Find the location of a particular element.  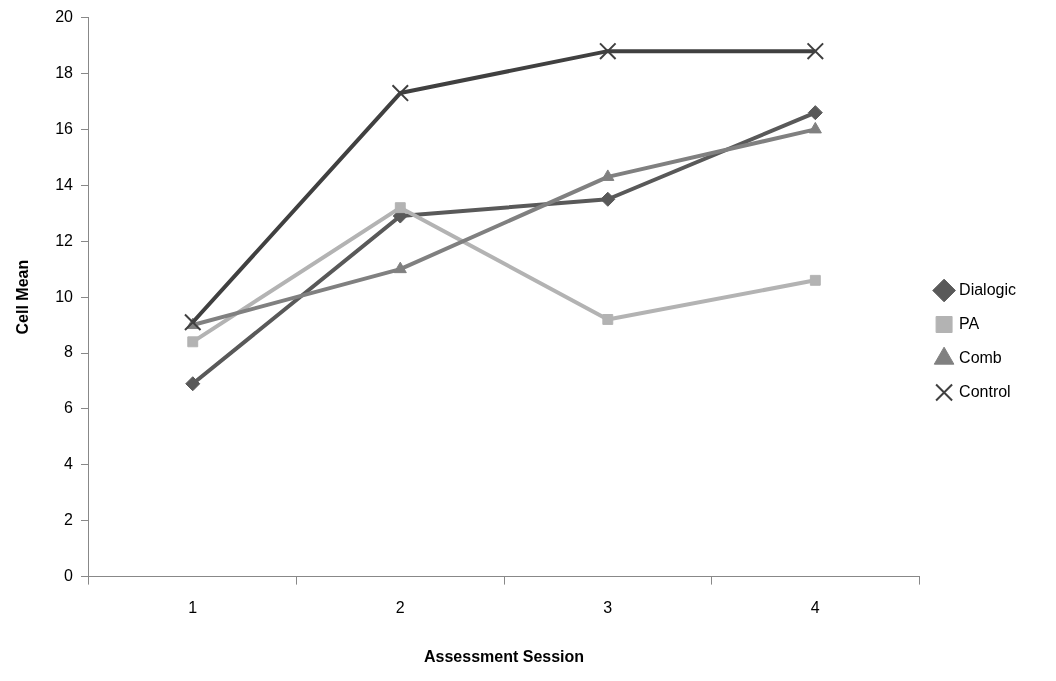

legend-label: Control is located at coordinates (985, 391).